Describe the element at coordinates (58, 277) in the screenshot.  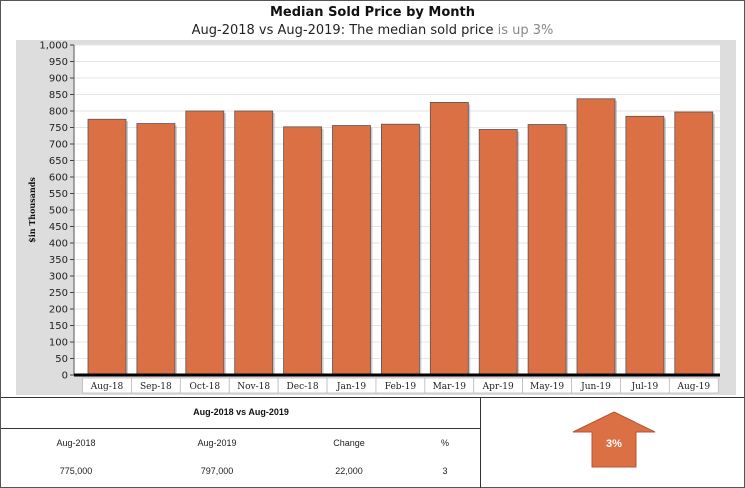
I see `y-tick-label: 300` at that location.